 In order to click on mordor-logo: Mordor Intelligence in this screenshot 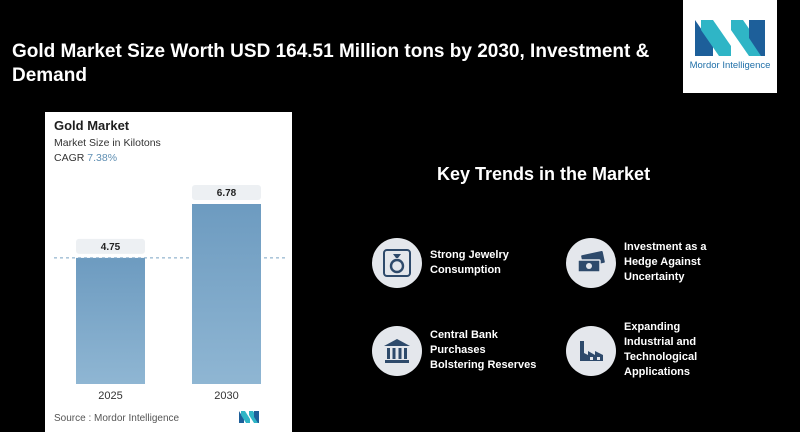, I will do `click(730, 46)`.